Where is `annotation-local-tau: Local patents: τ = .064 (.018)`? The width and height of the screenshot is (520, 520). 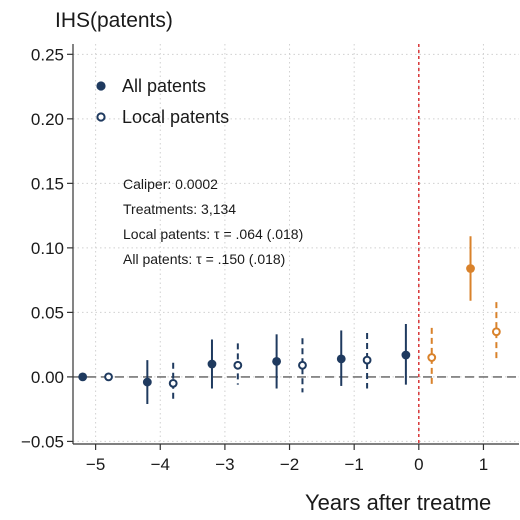
annotation-local-tau: Local patents: τ = .064 (.018) is located at coordinates (213, 234).